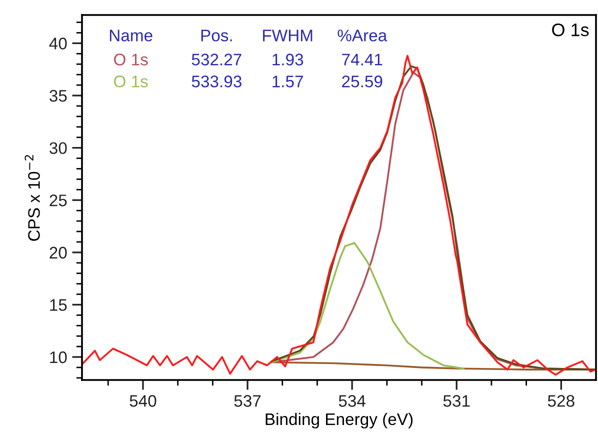 The image size is (598, 448). Describe the element at coordinates (58, 252) in the screenshot. I see `y-tick-label: 20` at that location.